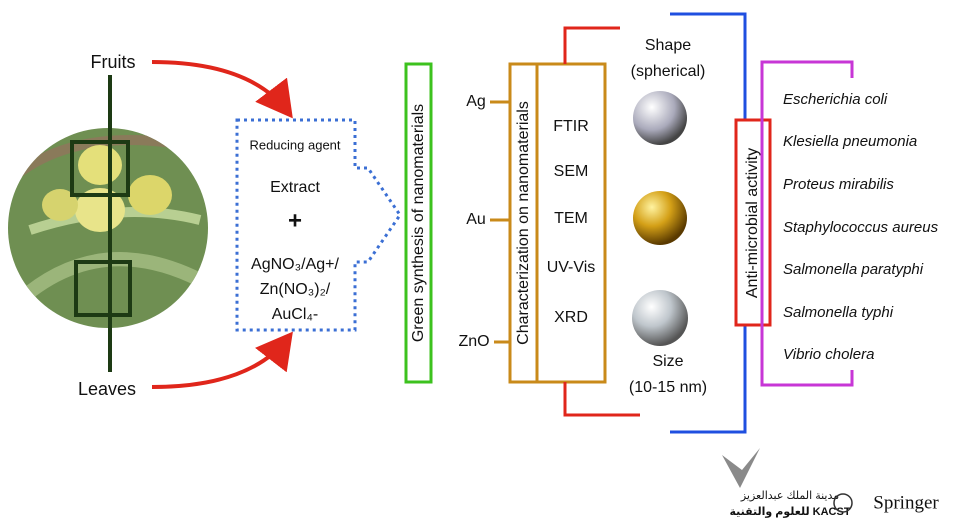  I want to click on salt: Zn(NO₃)₂/, so click(295, 289).